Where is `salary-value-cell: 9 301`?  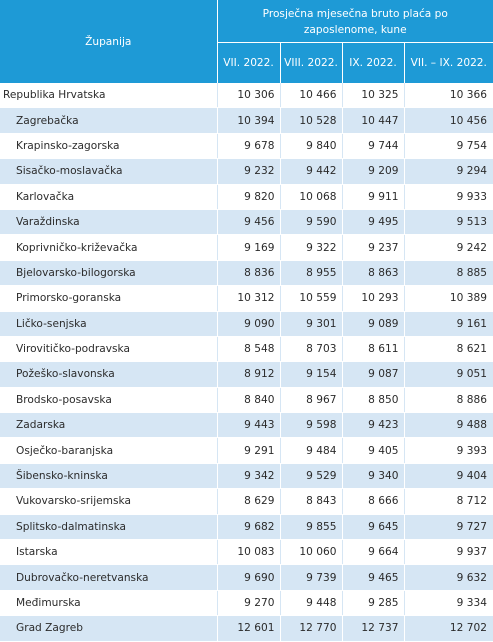 salary-value-cell: 9 301 is located at coordinates (311, 324).